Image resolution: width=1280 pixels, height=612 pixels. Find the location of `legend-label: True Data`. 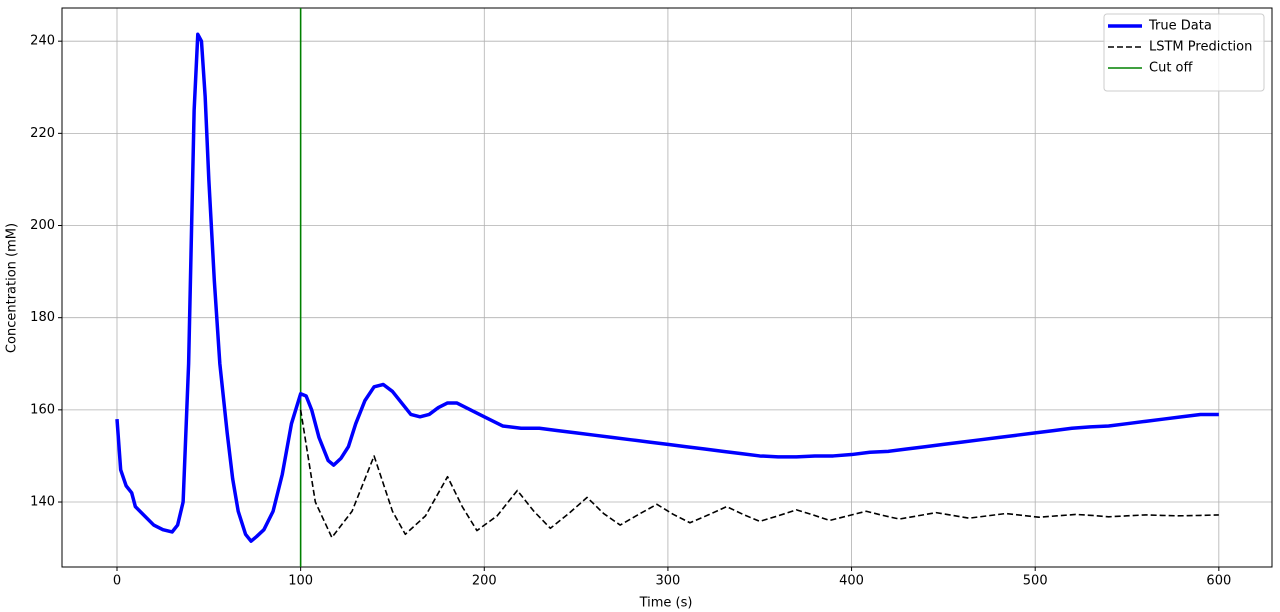

legend-label: True Data is located at coordinates (1180, 26).